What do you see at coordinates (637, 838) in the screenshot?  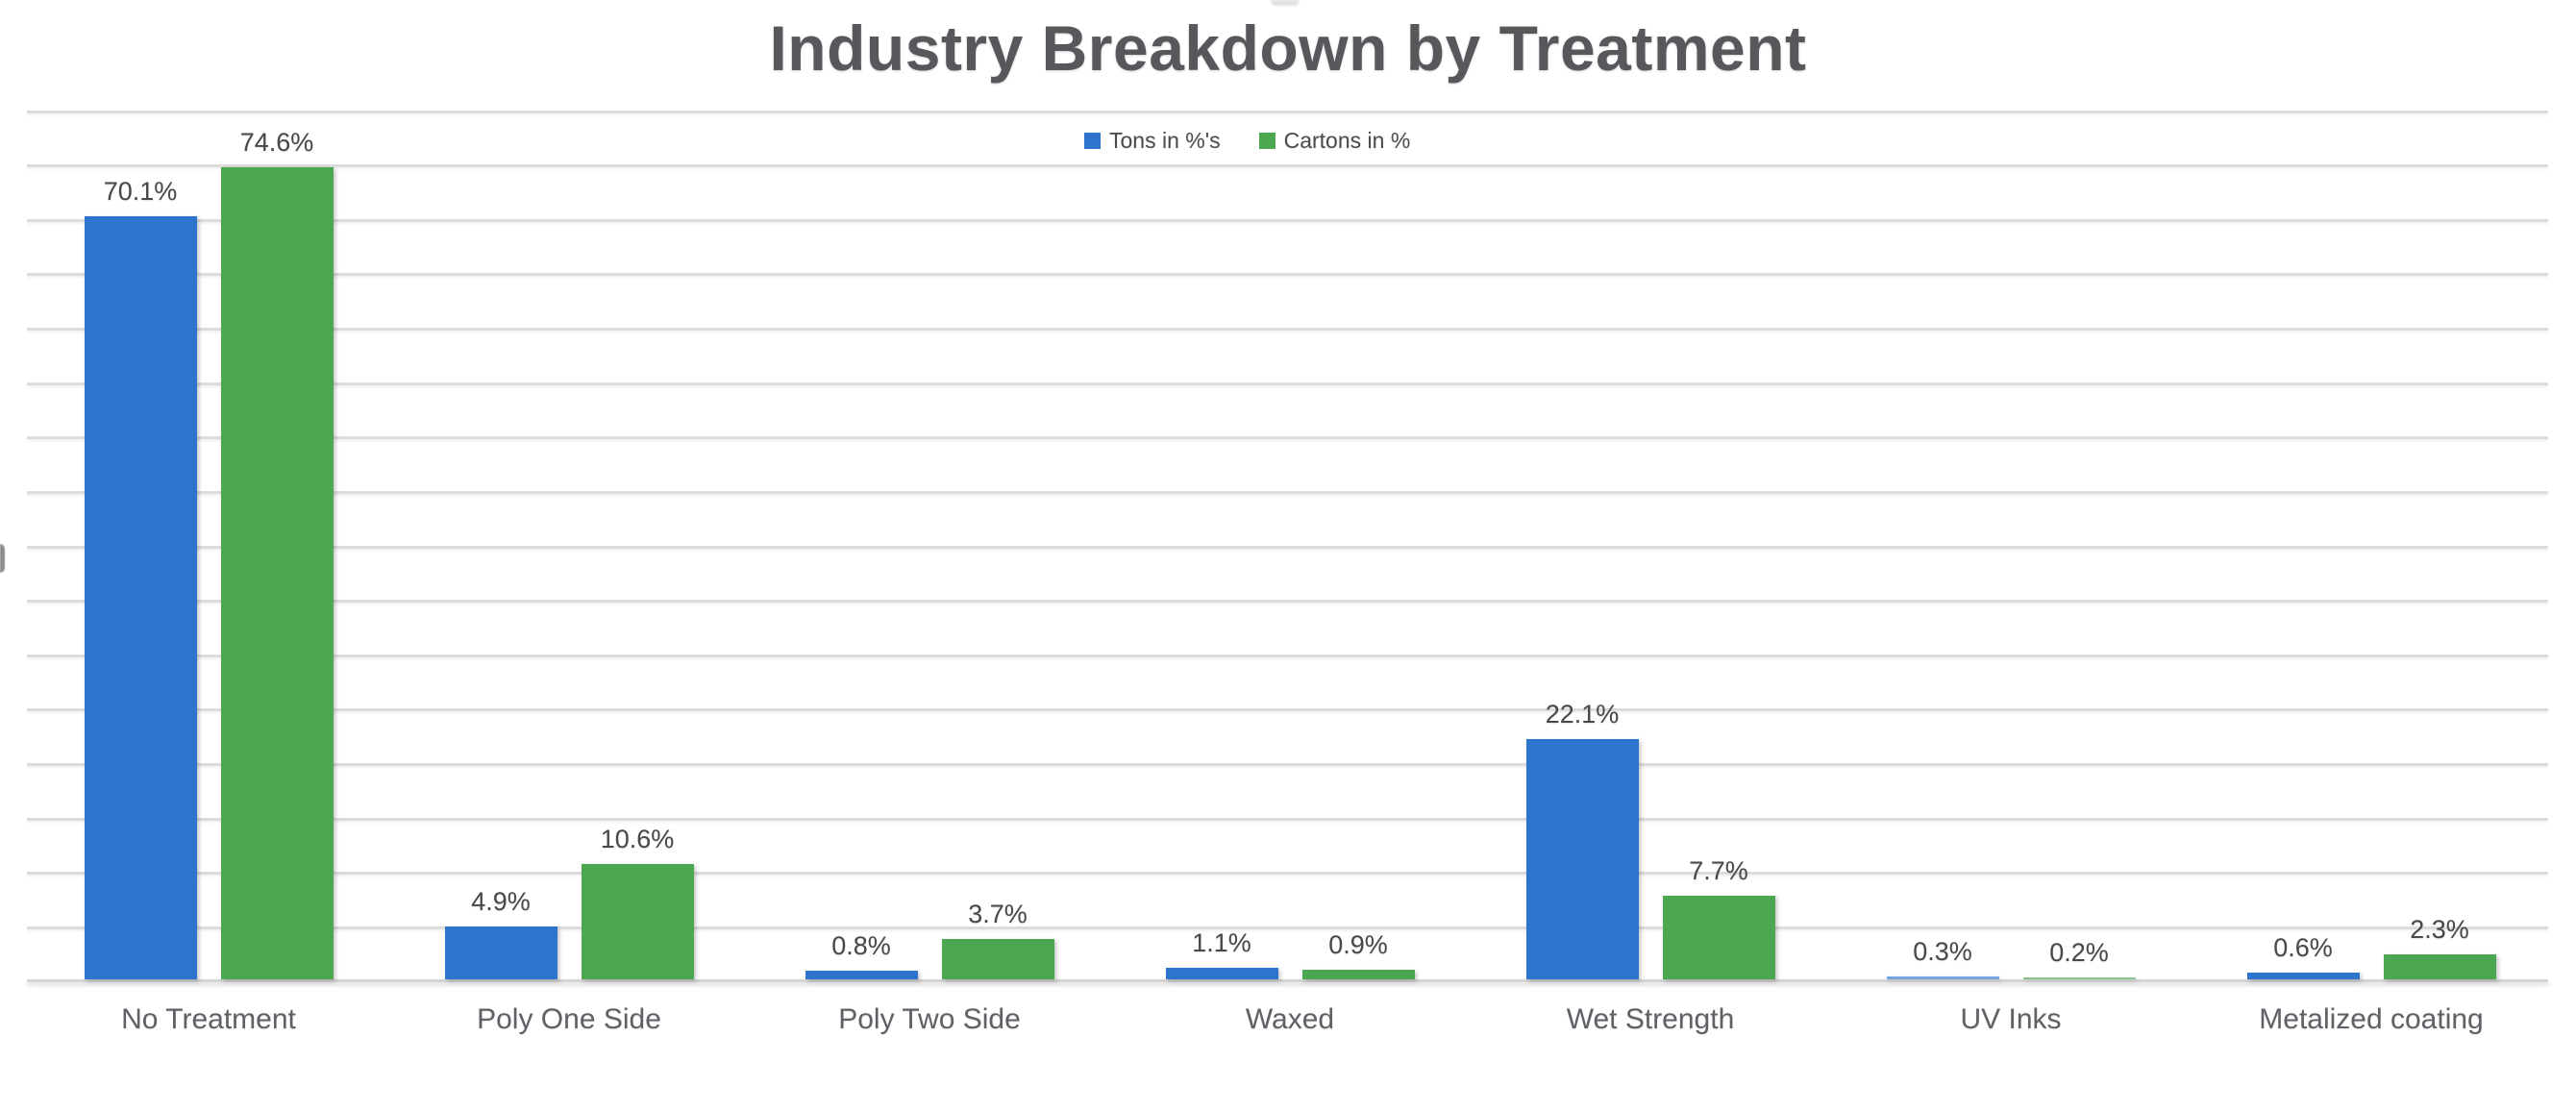 I see `bar-value-label: 10.6%` at bounding box center [637, 838].